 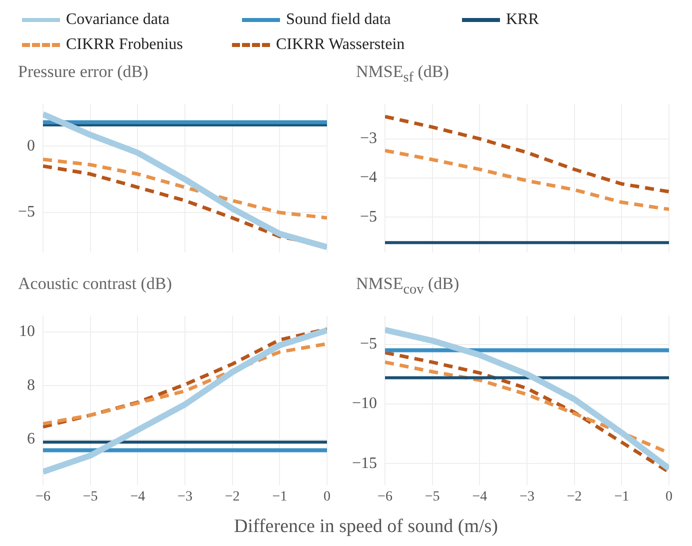 What do you see at coordinates (31, 145) in the screenshot?
I see `y-tick-label: 0` at bounding box center [31, 145].